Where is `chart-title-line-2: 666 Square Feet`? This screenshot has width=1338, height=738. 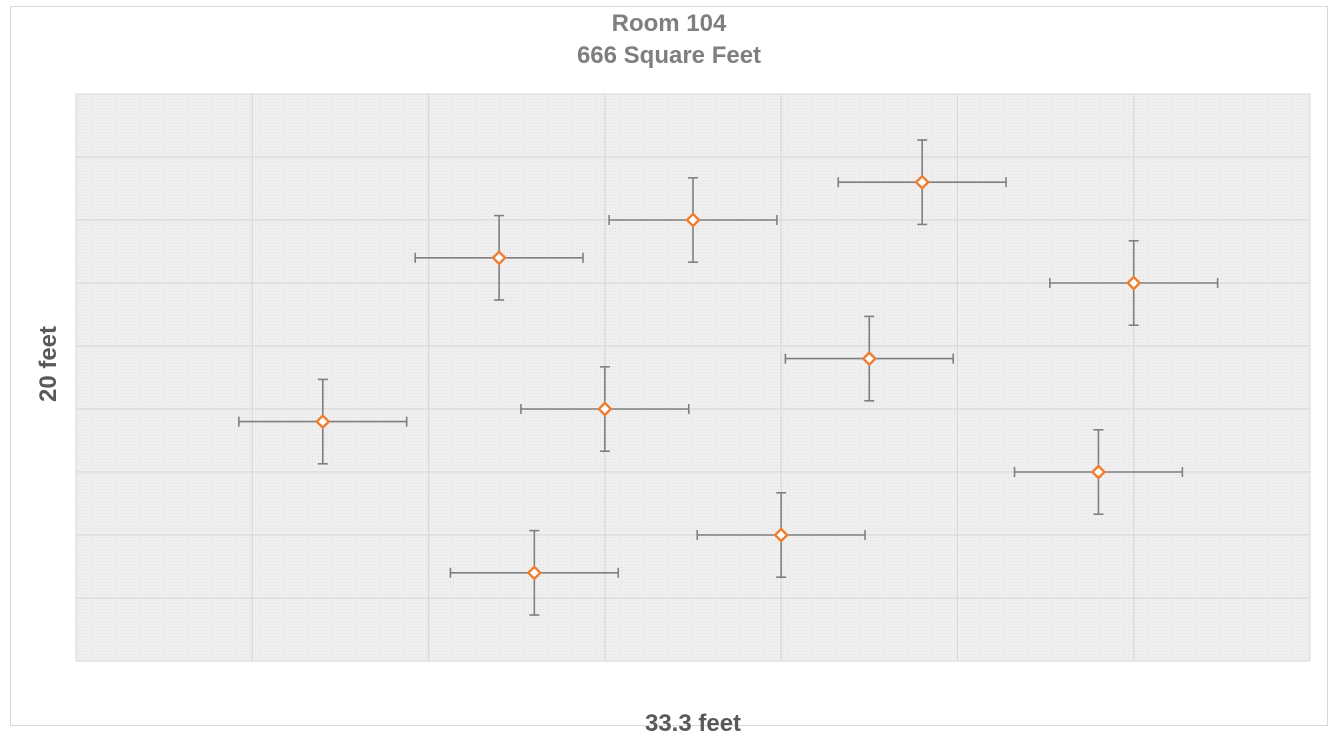
chart-title-line-2: 666 Square Feet is located at coordinates (669, 55).